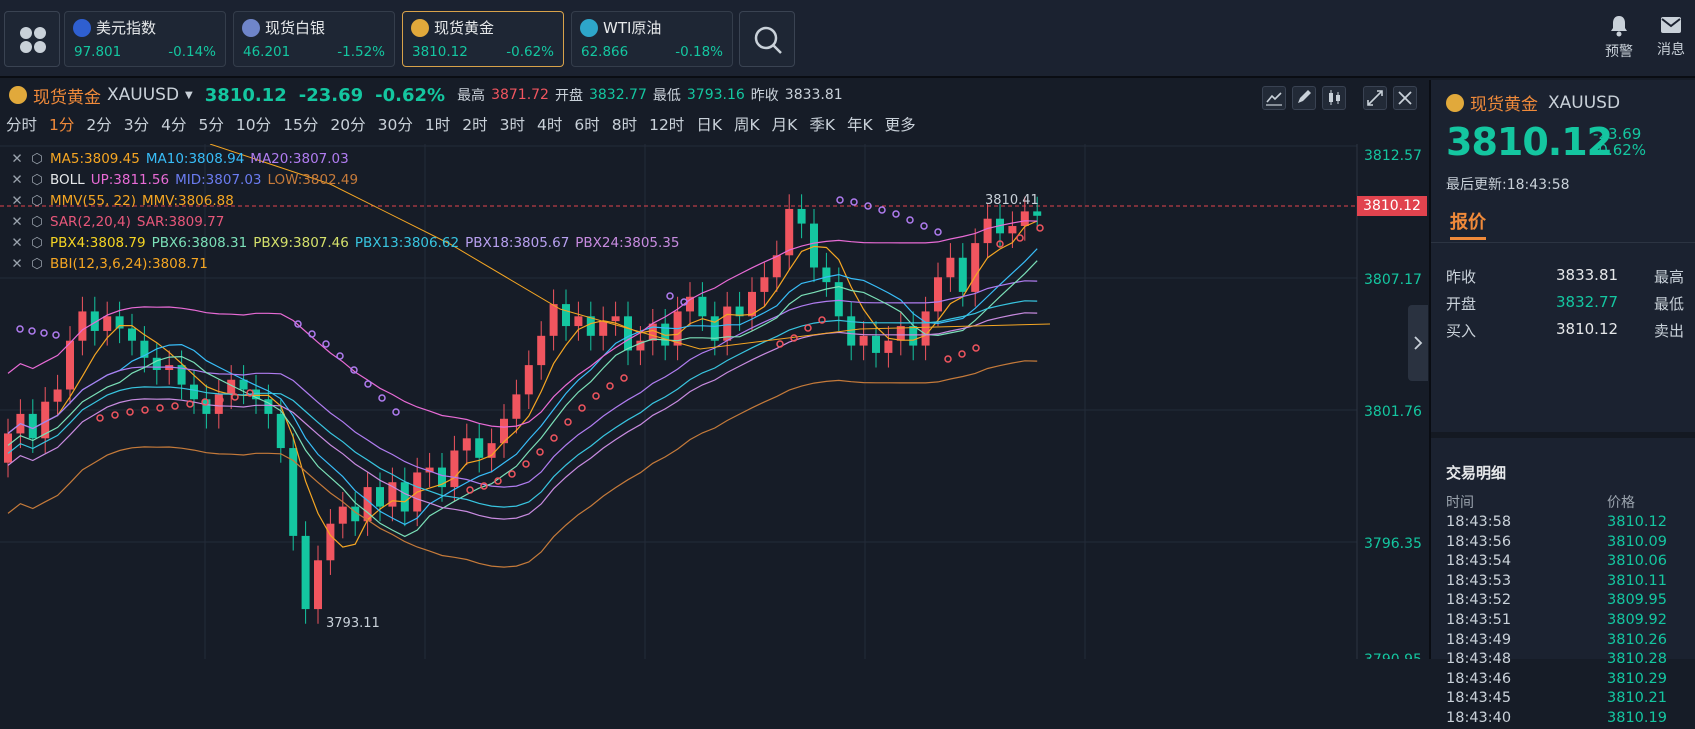 This screenshot has height=729, width=1695. Describe the element at coordinates (746, 125) in the screenshot. I see `period-tab: 周K` at that location.